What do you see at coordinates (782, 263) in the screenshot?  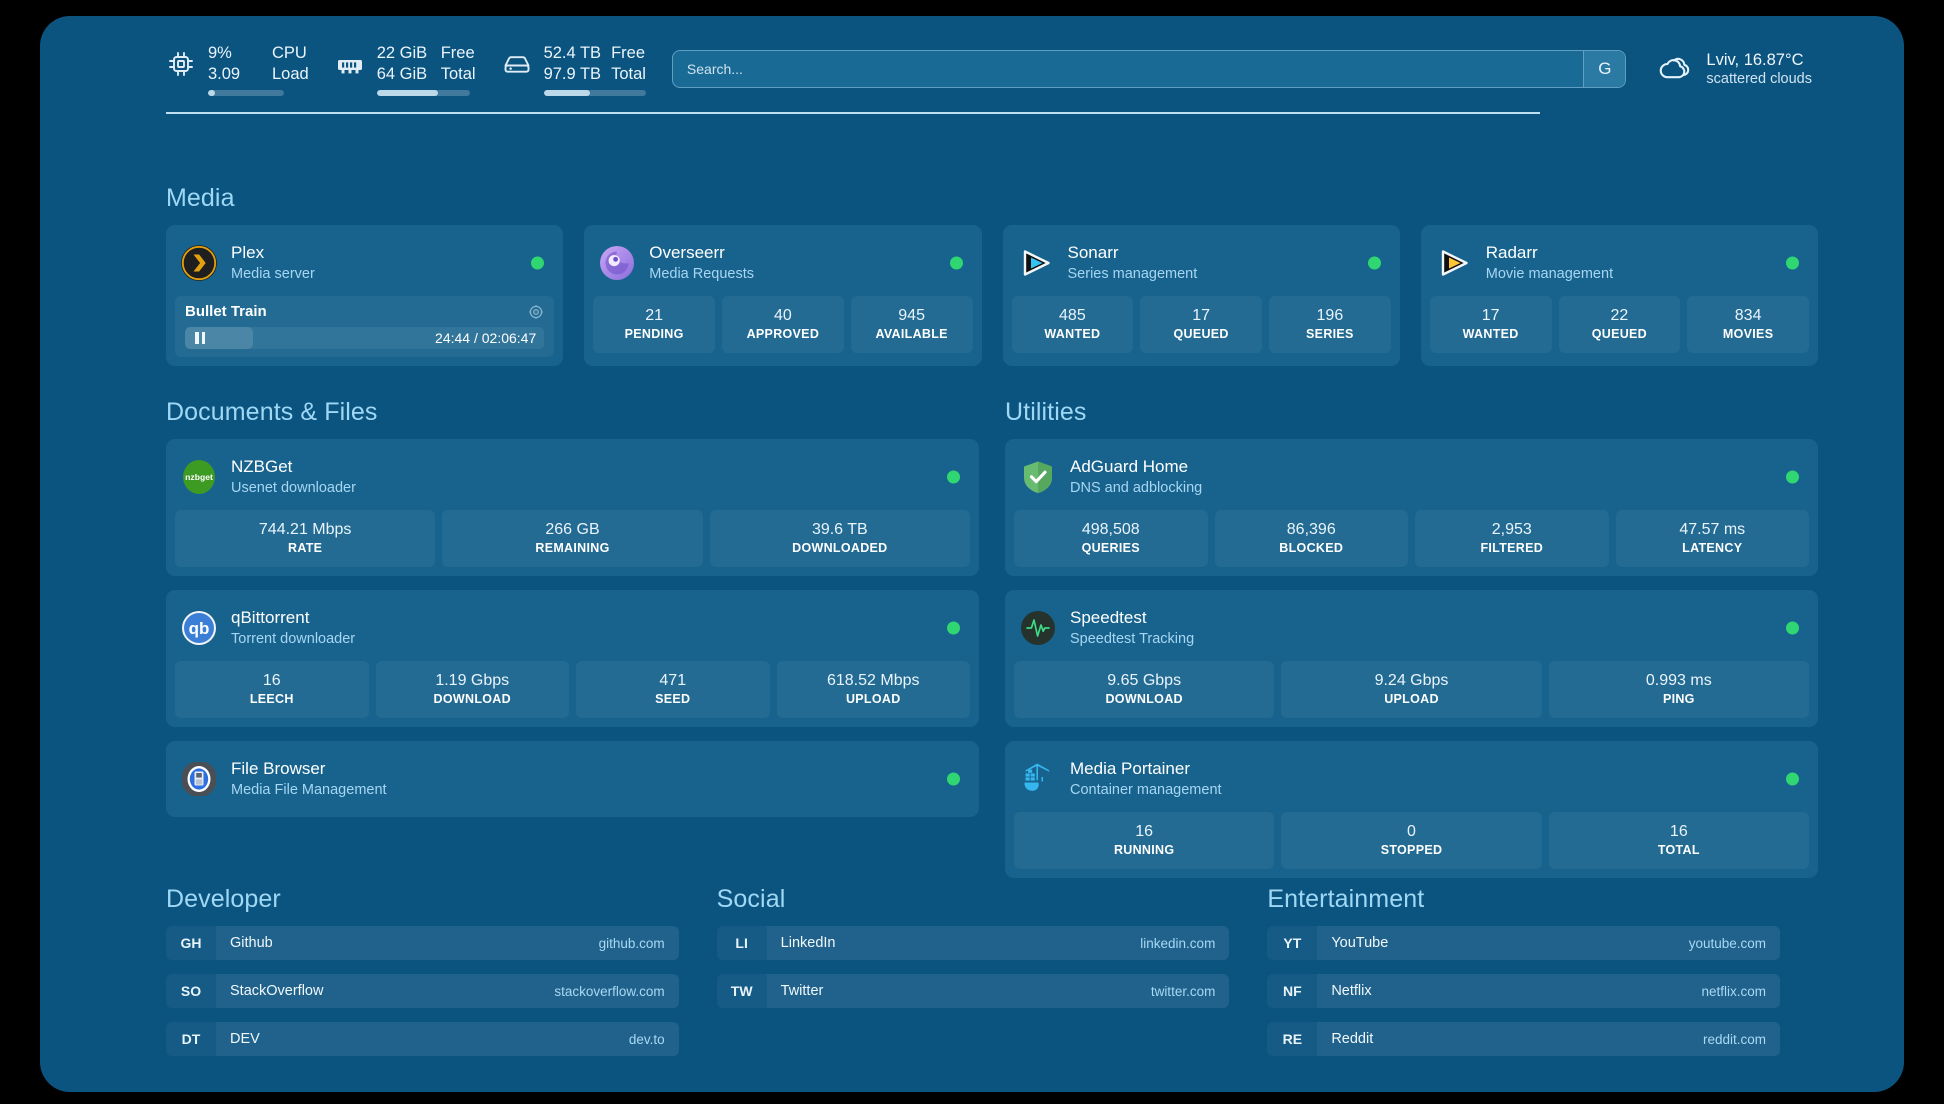 I see `service-card-header: Overseerr Media Requests` at bounding box center [782, 263].